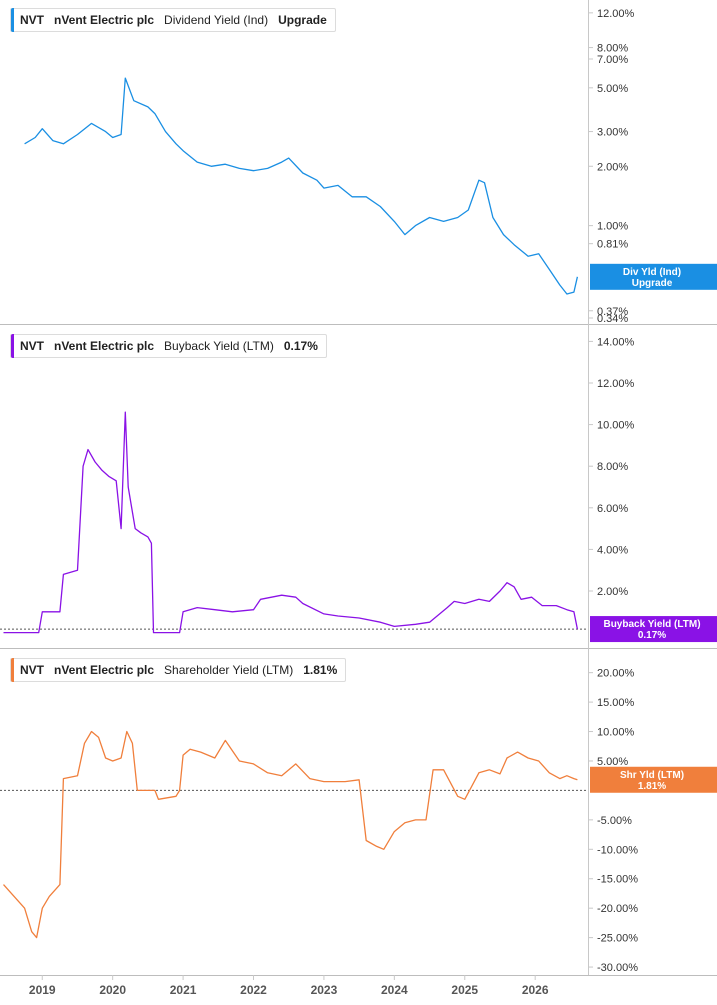 This screenshot has height=1005, width=717. I want to click on legend-swatch-dividend, so click(12, 20).